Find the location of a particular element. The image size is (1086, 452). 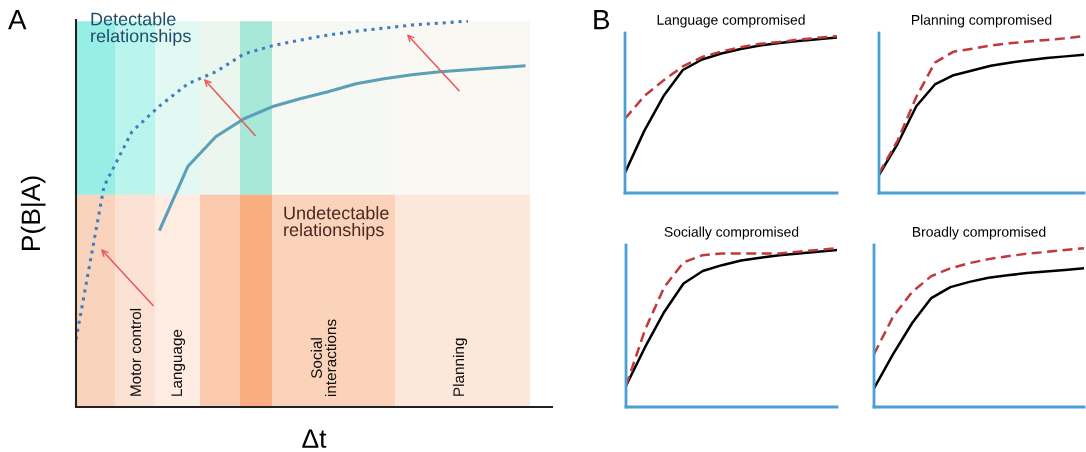

annotation: Detectable relationships is located at coordinates (141, 29).